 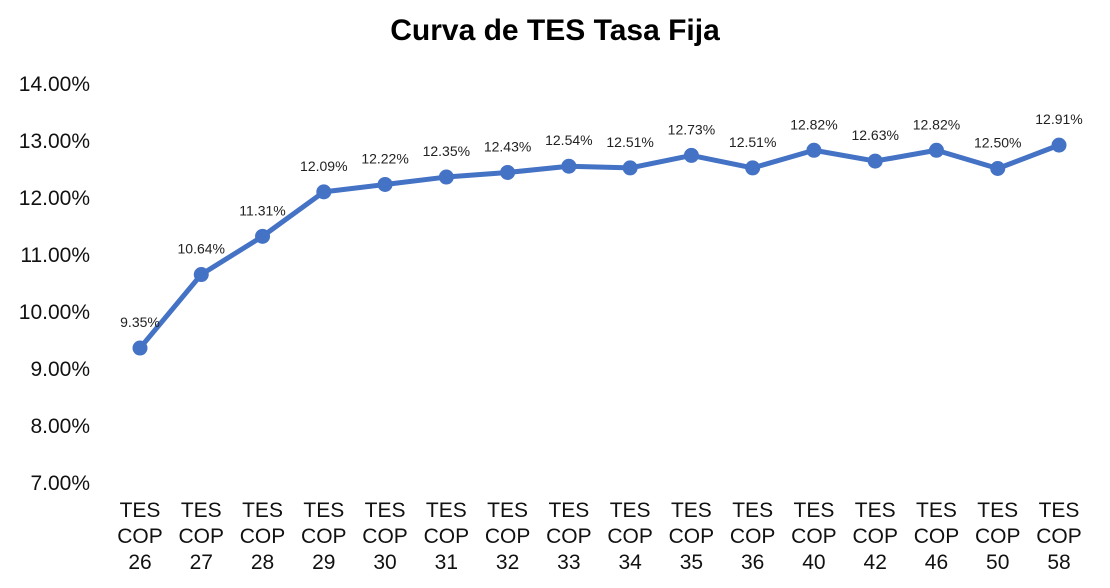 I want to click on y-tick-label: 8.00%, so click(x=60, y=426).